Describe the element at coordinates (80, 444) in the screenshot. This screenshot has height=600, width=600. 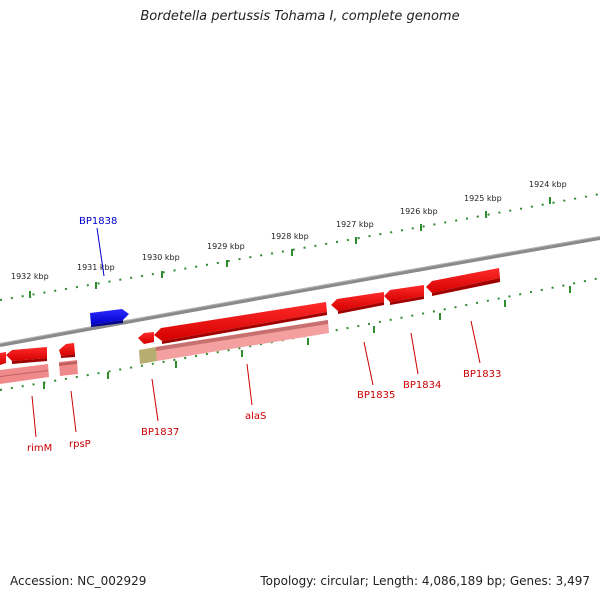
I see `gene-label-rpsP: rpsP` at that location.